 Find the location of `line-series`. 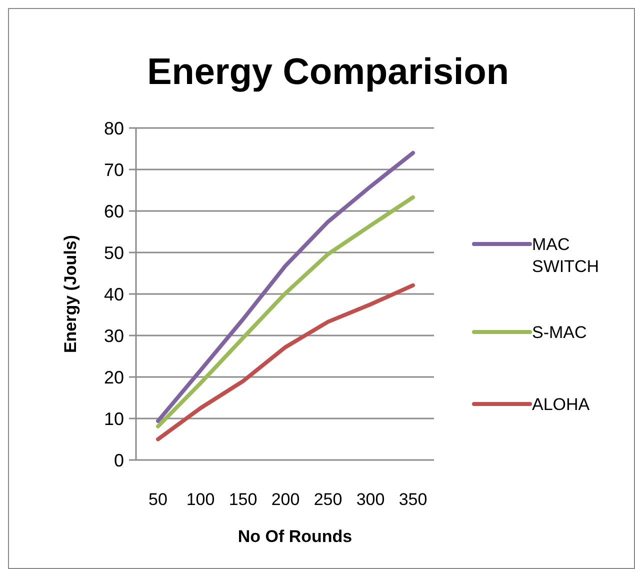

line-series is located at coordinates (285, 362).